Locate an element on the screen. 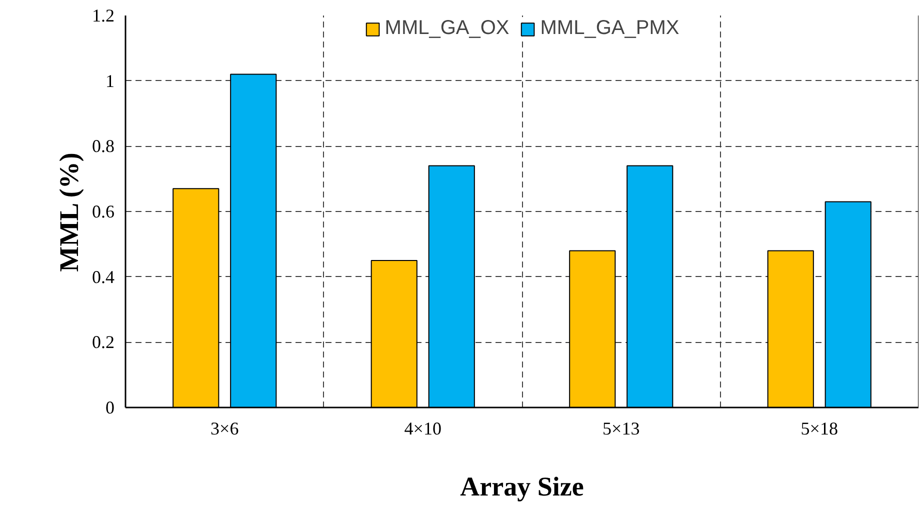 The width and height of the screenshot is (921, 525). y-tick-label: 1.2 is located at coordinates (103, 16).